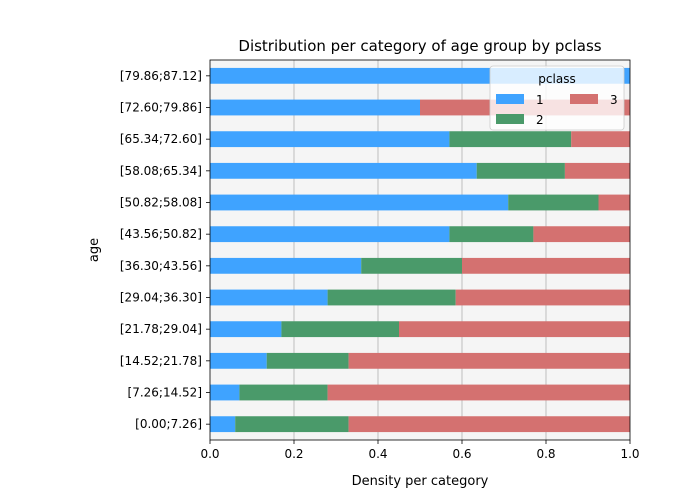 This screenshot has height=500, width=700. What do you see at coordinates (557, 98) in the screenshot?
I see `legend: pclass 1 2 3` at bounding box center [557, 98].